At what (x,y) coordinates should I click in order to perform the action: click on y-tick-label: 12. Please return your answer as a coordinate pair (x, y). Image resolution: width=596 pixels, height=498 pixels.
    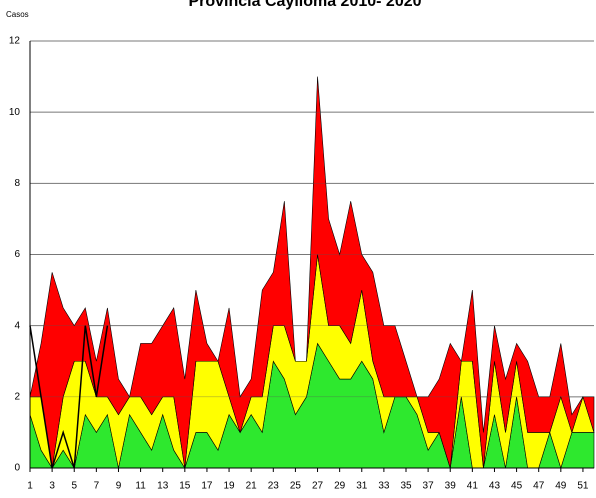
    Looking at the image, I should click on (15, 41).